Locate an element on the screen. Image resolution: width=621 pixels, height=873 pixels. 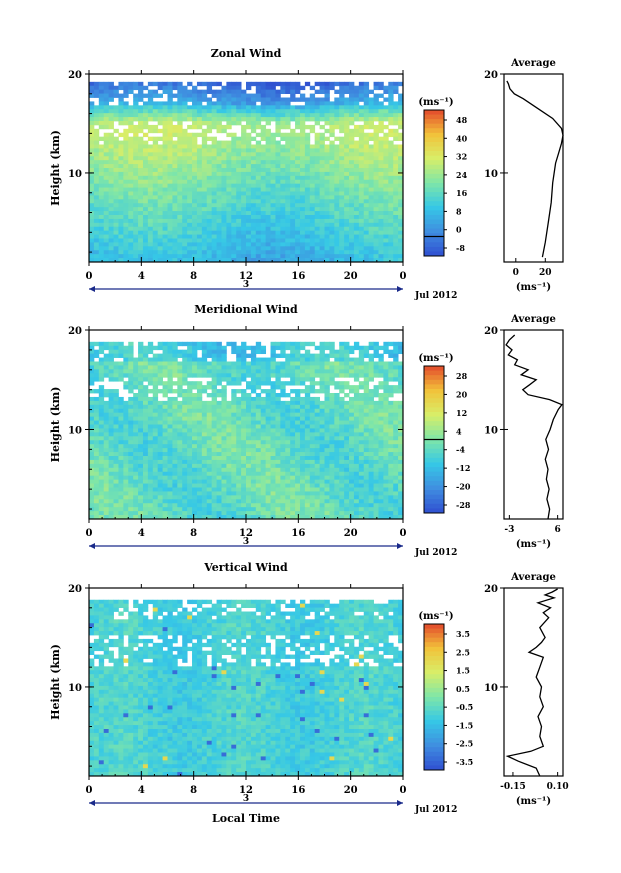
colorbar-tick-label: 20 is located at coordinates (462, 394).